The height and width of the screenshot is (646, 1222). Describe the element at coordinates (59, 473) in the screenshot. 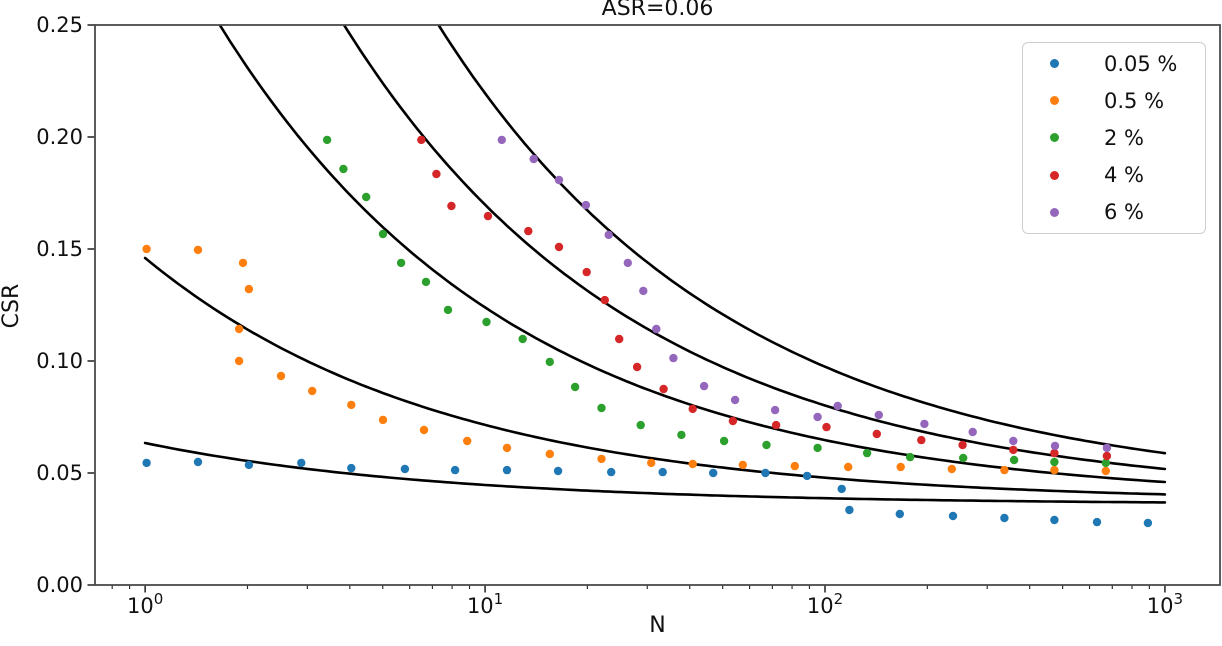

I see `y-tick-label: 0.05` at that location.